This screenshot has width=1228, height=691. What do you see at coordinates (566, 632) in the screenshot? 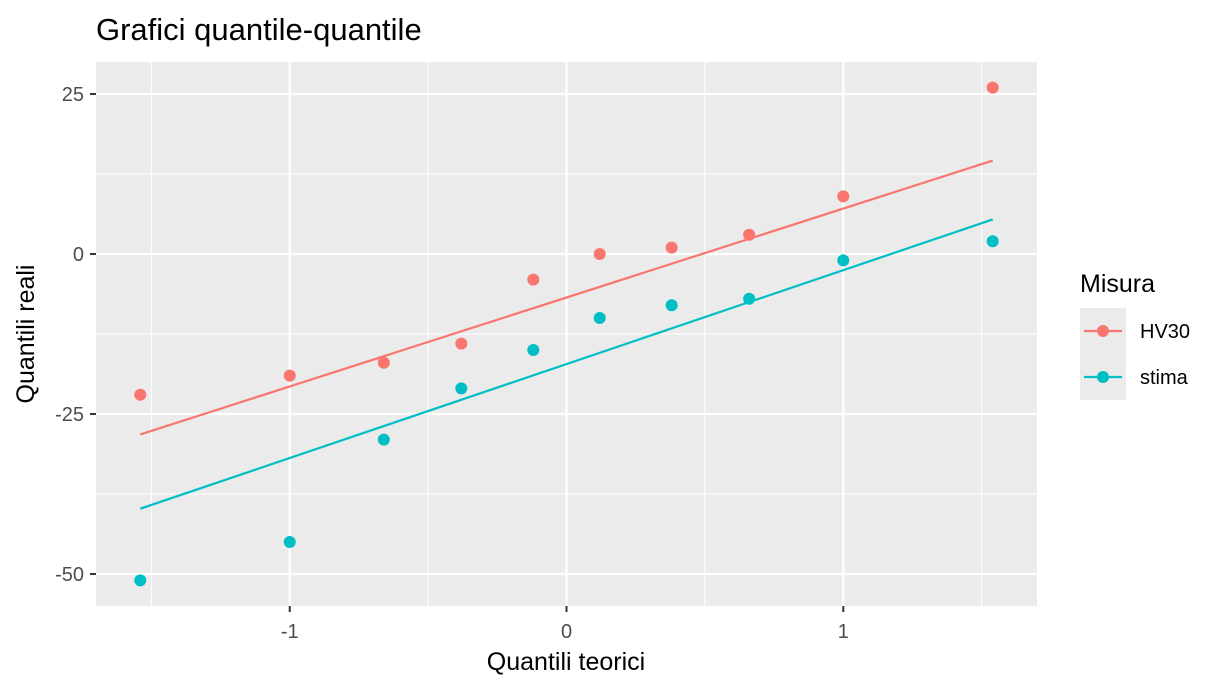
I see `x-tick-label: 0` at bounding box center [566, 632].